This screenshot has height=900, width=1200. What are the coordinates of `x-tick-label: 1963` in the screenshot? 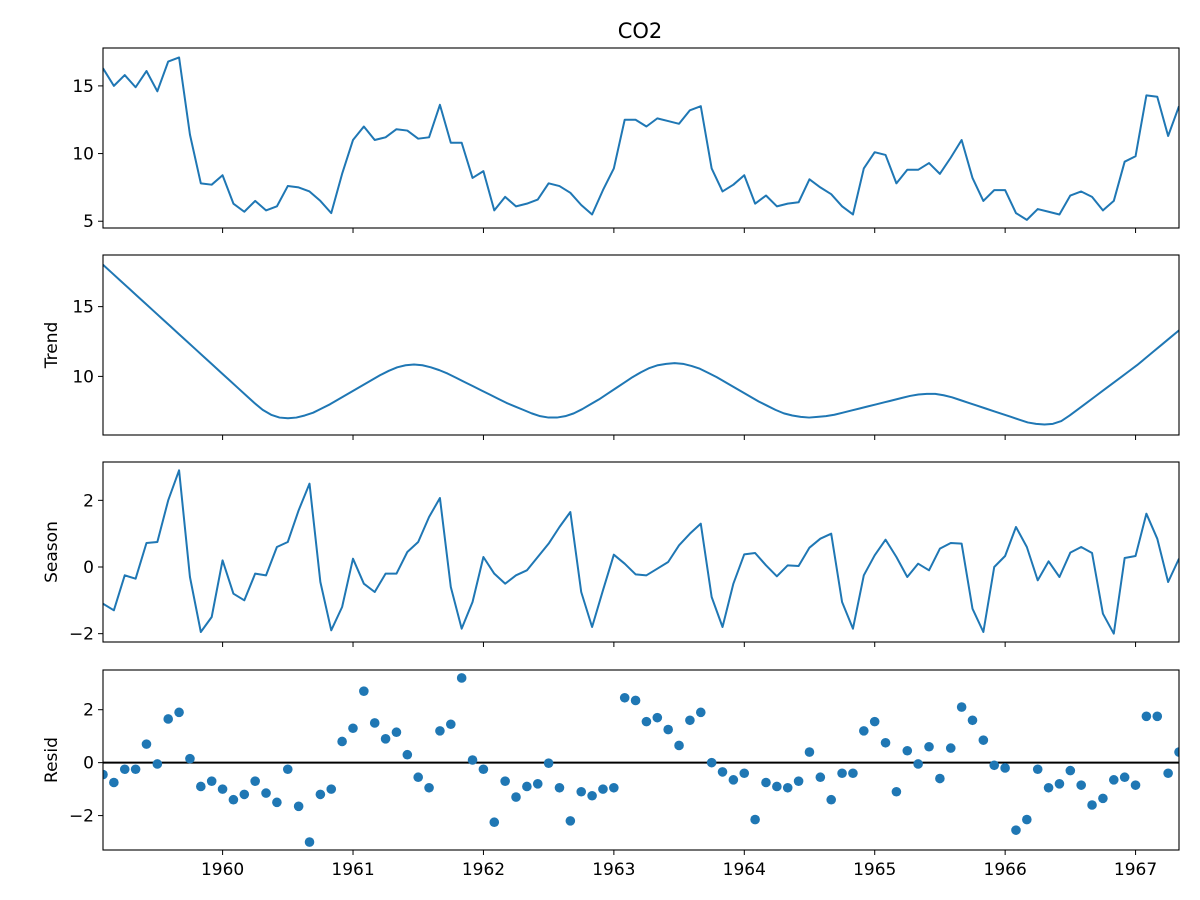 It's located at (613, 870).